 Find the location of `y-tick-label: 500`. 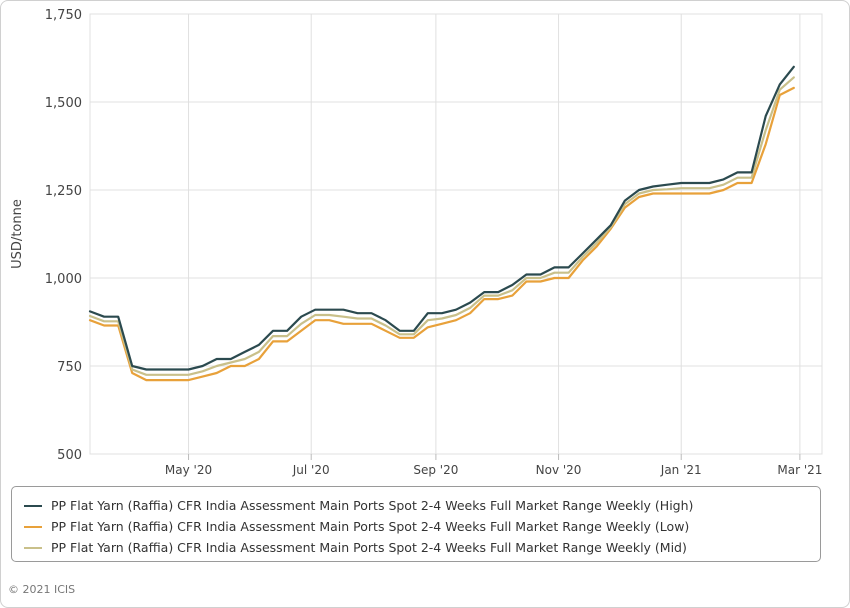

y-tick-label: 500 is located at coordinates (69, 455).